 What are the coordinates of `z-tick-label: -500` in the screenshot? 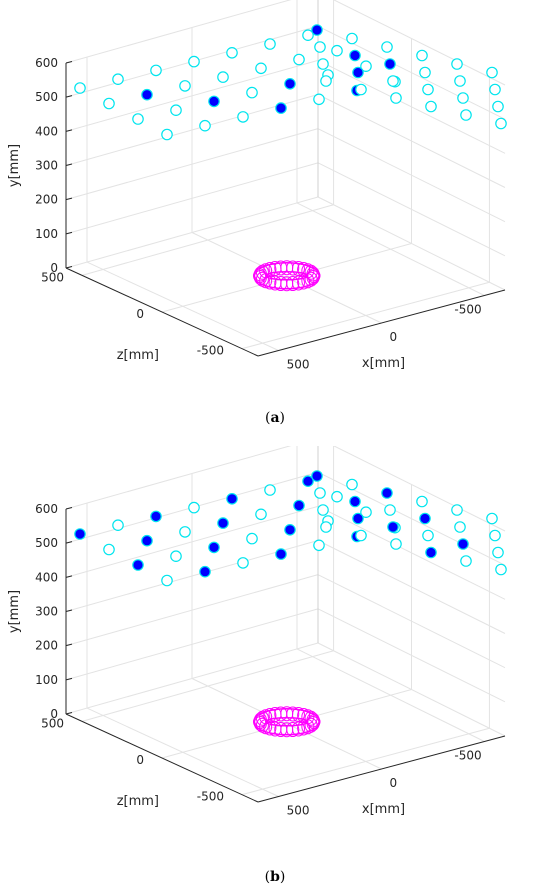 It's located at (210, 797).